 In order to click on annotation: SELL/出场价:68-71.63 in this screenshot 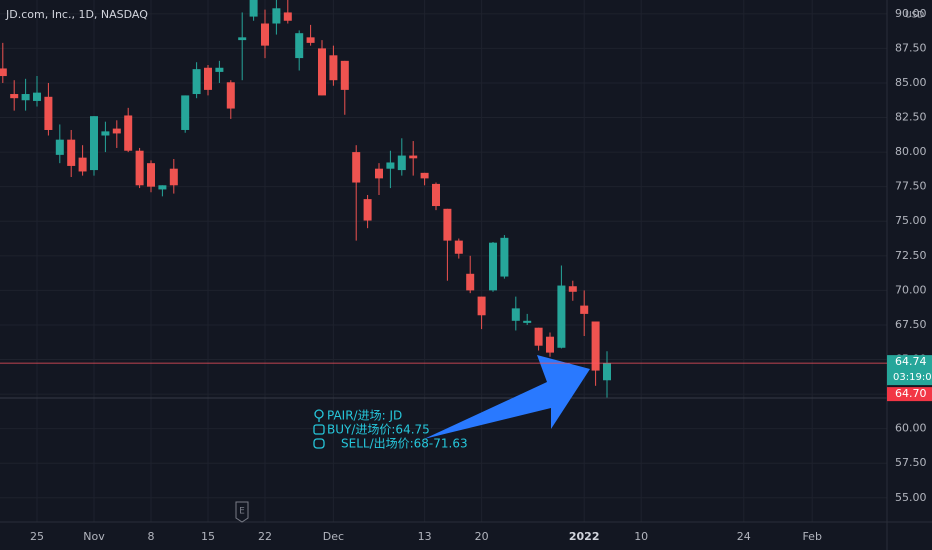, I will do `click(404, 444)`.